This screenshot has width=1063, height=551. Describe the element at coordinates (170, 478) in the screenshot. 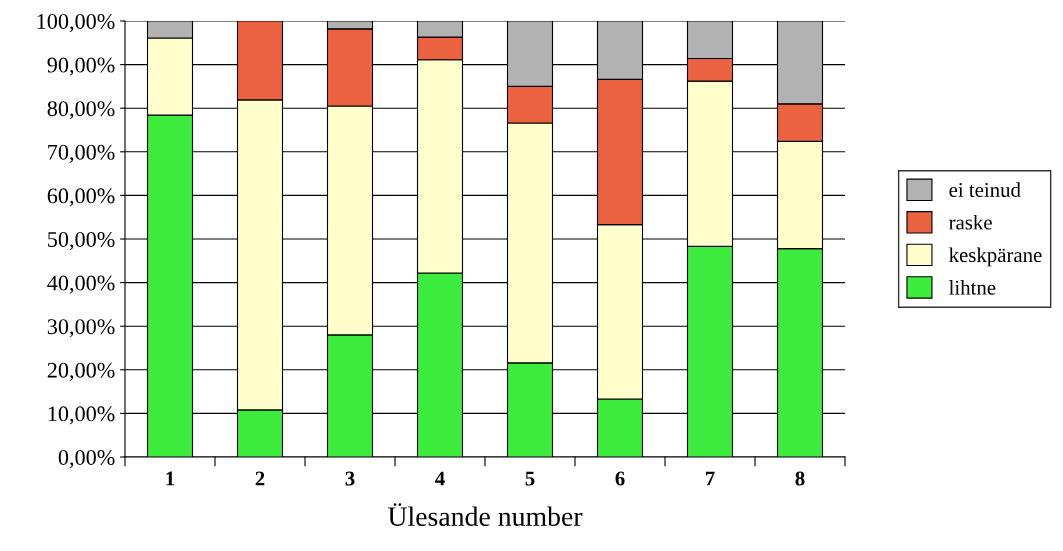

I see `x-tick-label: 1` at that location.